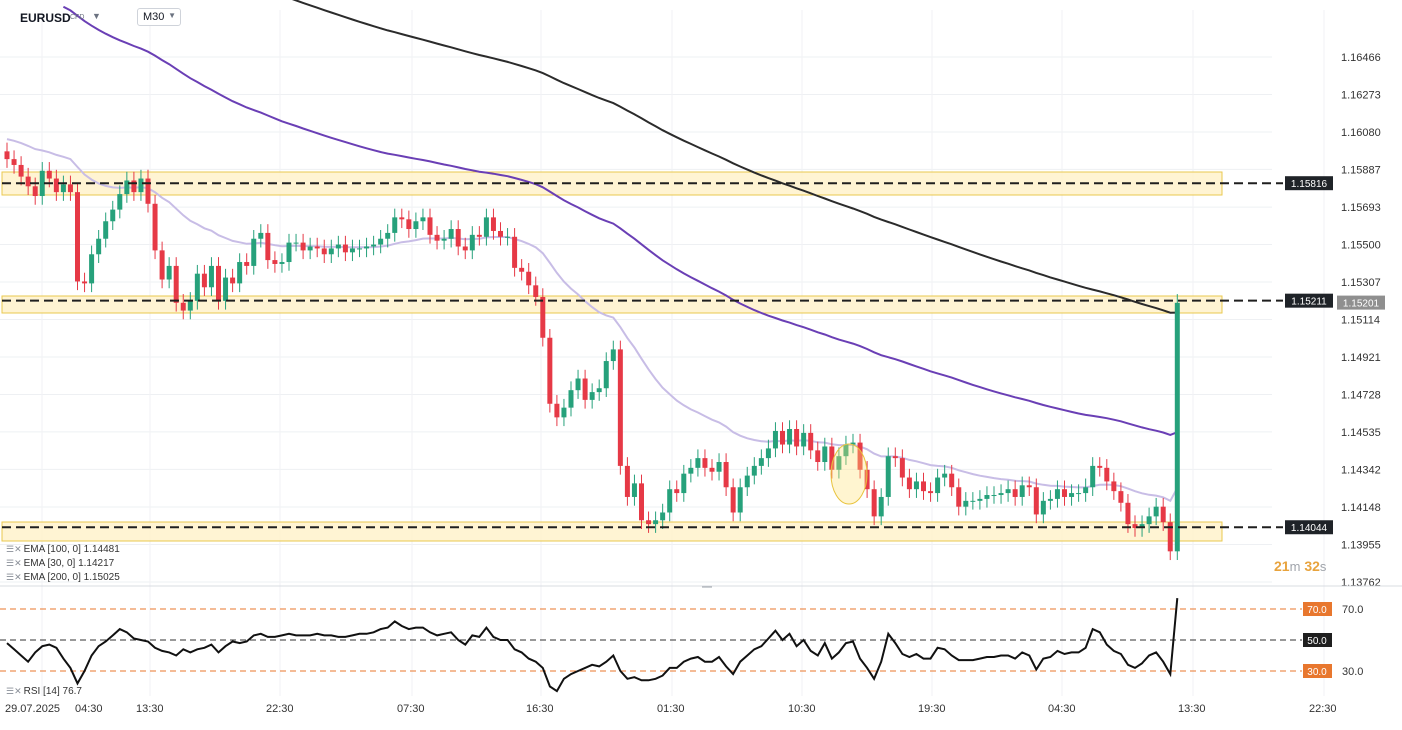 This screenshot has width=1402, height=730. Describe the element at coordinates (1361, 304) in the screenshot. I see `price-label-text: 1.15201` at that location.